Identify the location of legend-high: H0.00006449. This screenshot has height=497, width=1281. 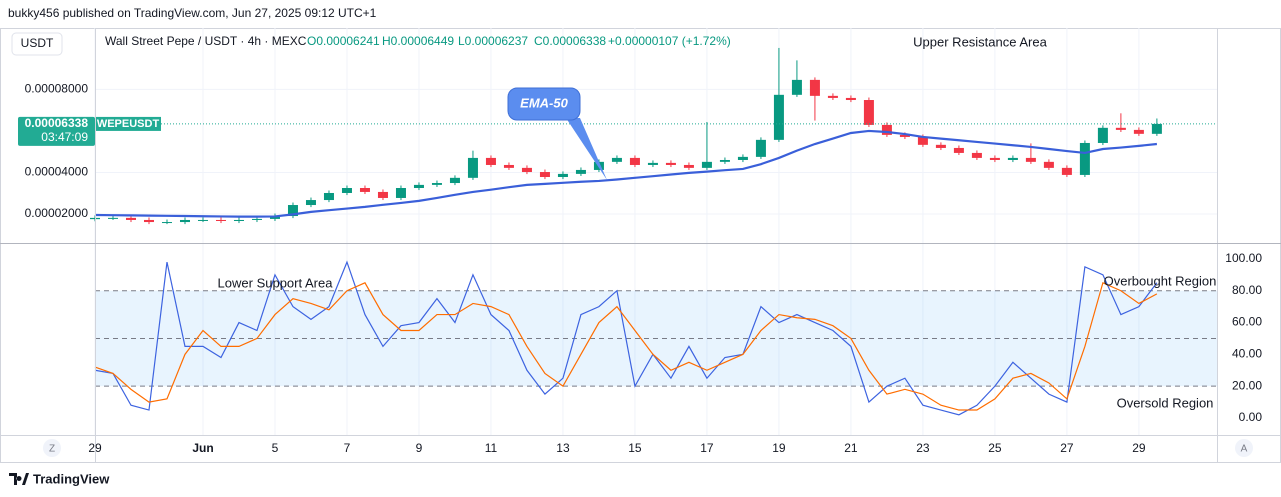
(418, 41).